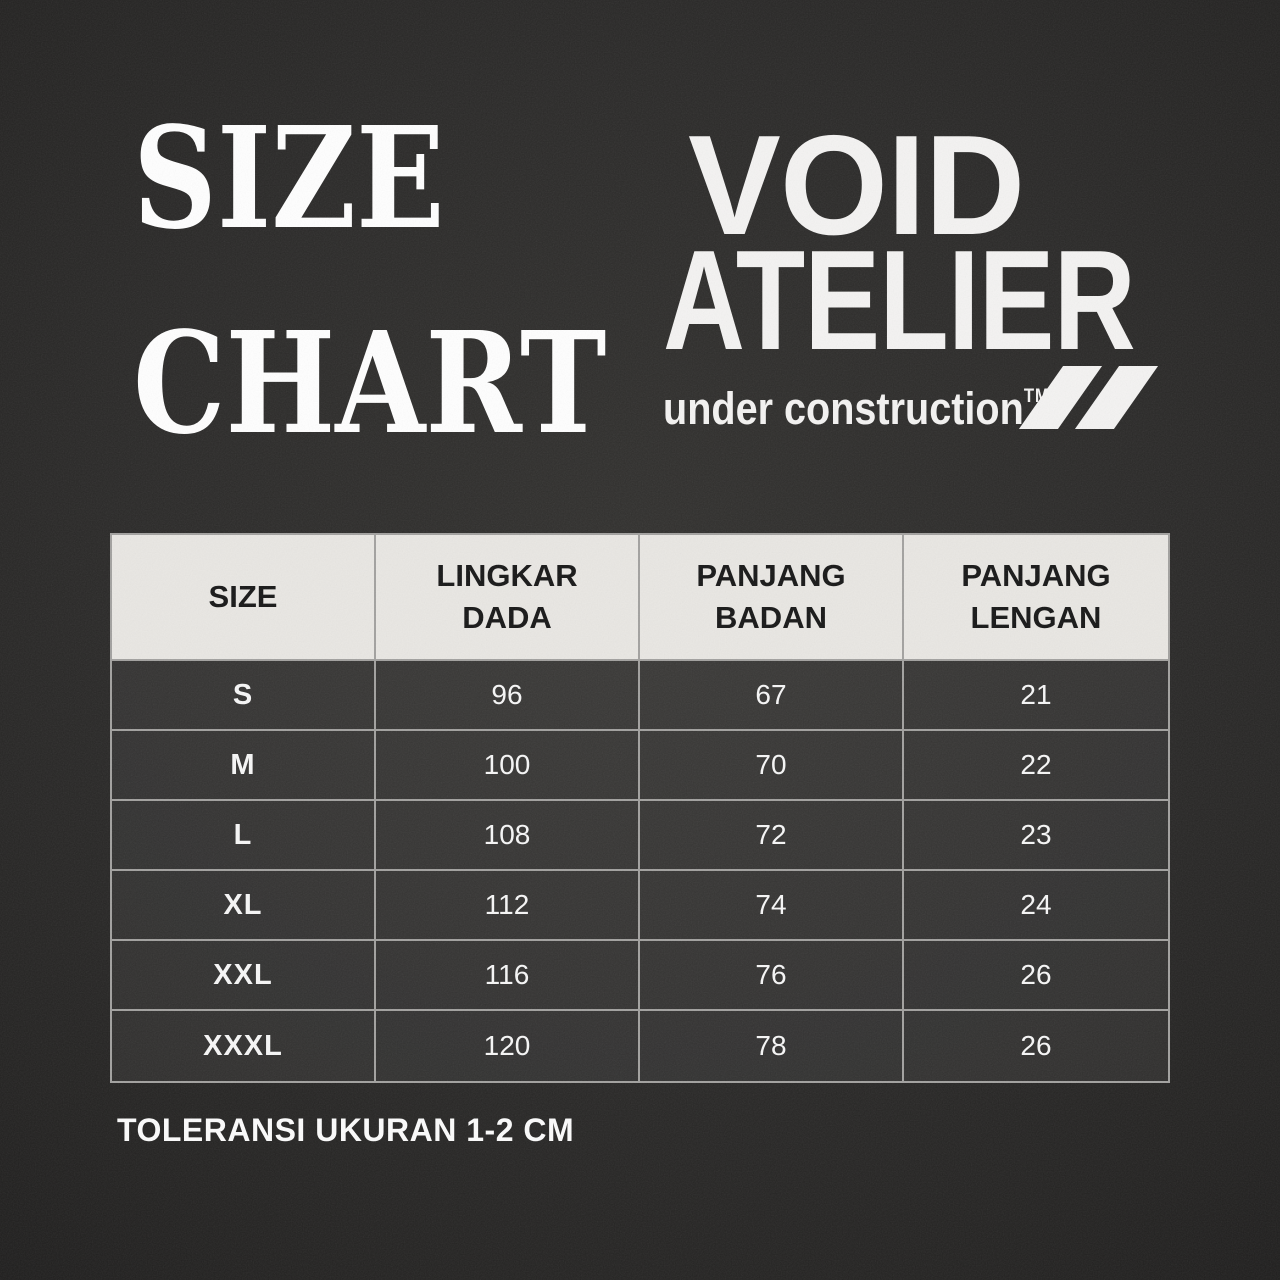  I want to click on table-cell: 76, so click(772, 976).